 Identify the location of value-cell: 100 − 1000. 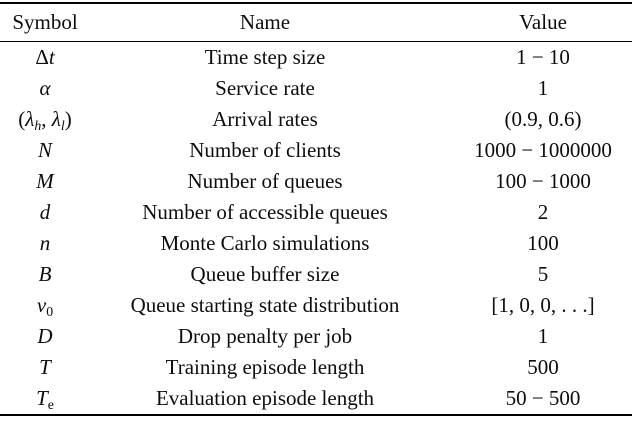
(543, 181).